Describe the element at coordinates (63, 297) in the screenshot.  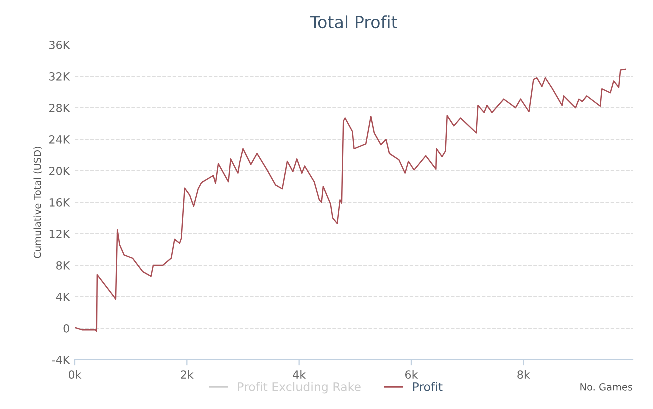
I see `y-tick-label: 4K` at that location.